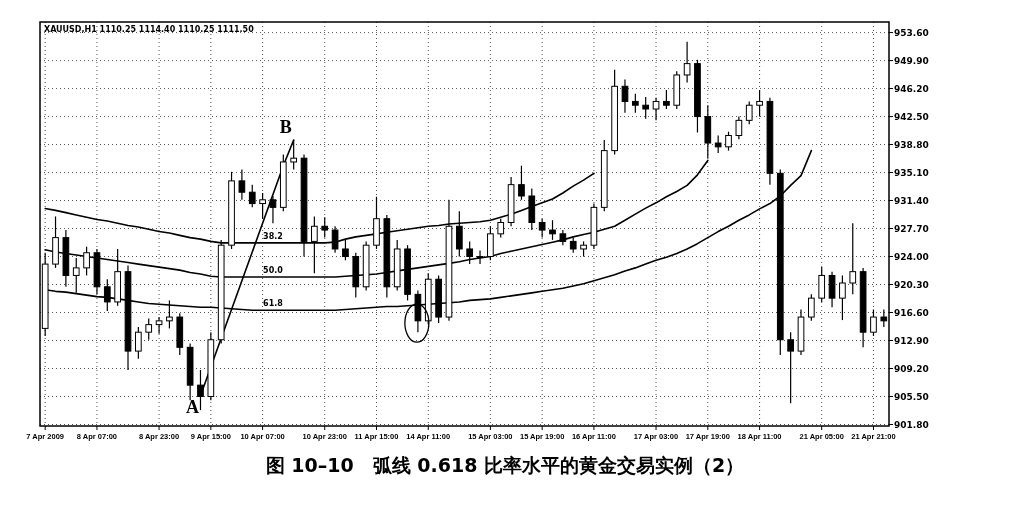 This screenshot has height=517, width=1009. What do you see at coordinates (911, 424) in the screenshot?
I see `y-tick-label: 901.80` at bounding box center [911, 424].